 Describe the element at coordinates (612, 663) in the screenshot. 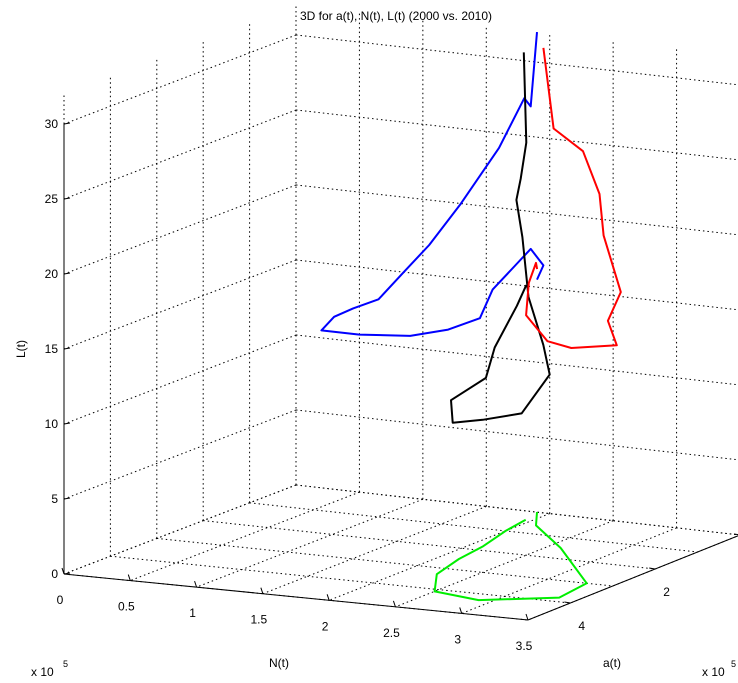

I see `y-axis-label: a(t)` at that location.